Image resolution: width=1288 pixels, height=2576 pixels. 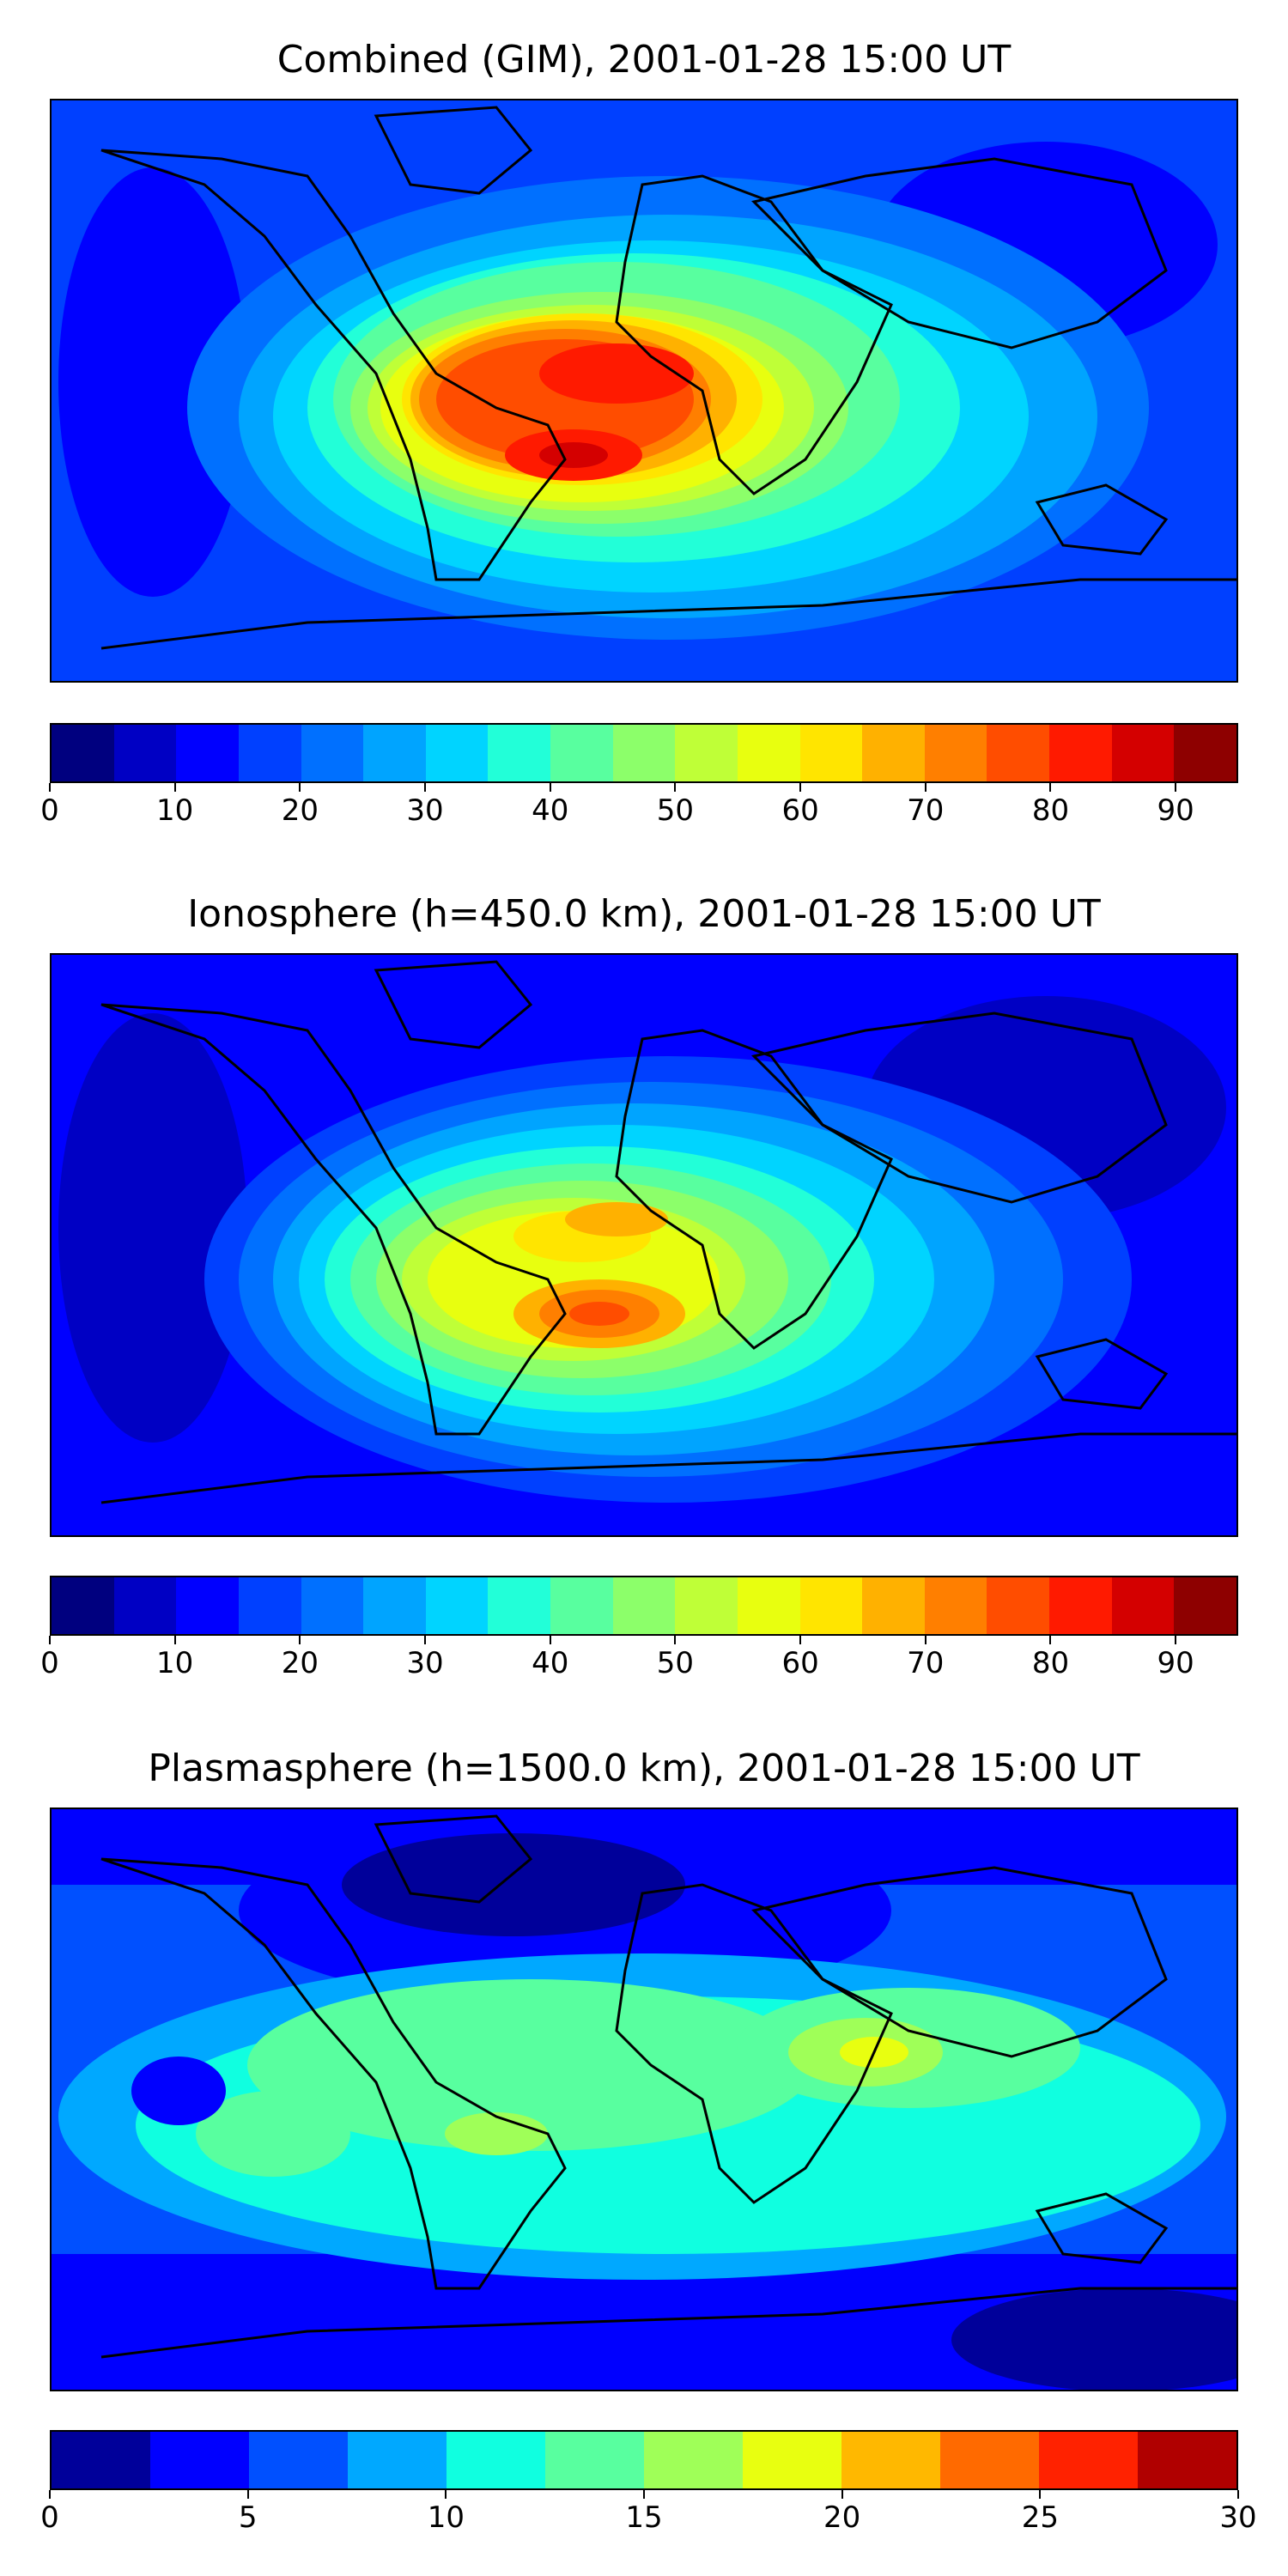 I want to click on colorbar-tick-label: 25, so click(x=1040, y=2517).